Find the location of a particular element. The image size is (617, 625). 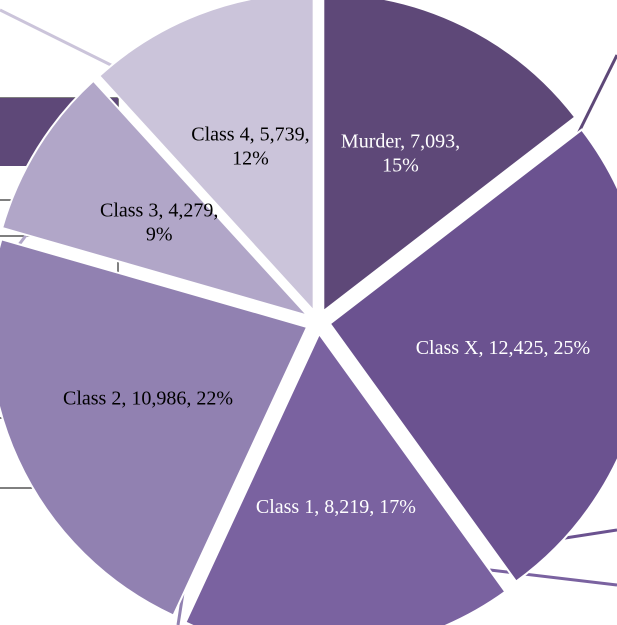

leader-line is located at coordinates (63, 41).